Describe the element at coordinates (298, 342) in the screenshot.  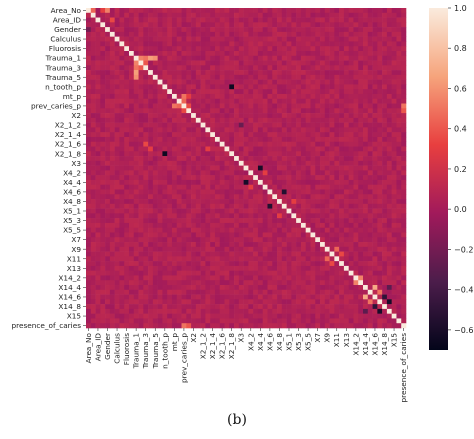
I see `x-tick-label: X5_3` at that location.